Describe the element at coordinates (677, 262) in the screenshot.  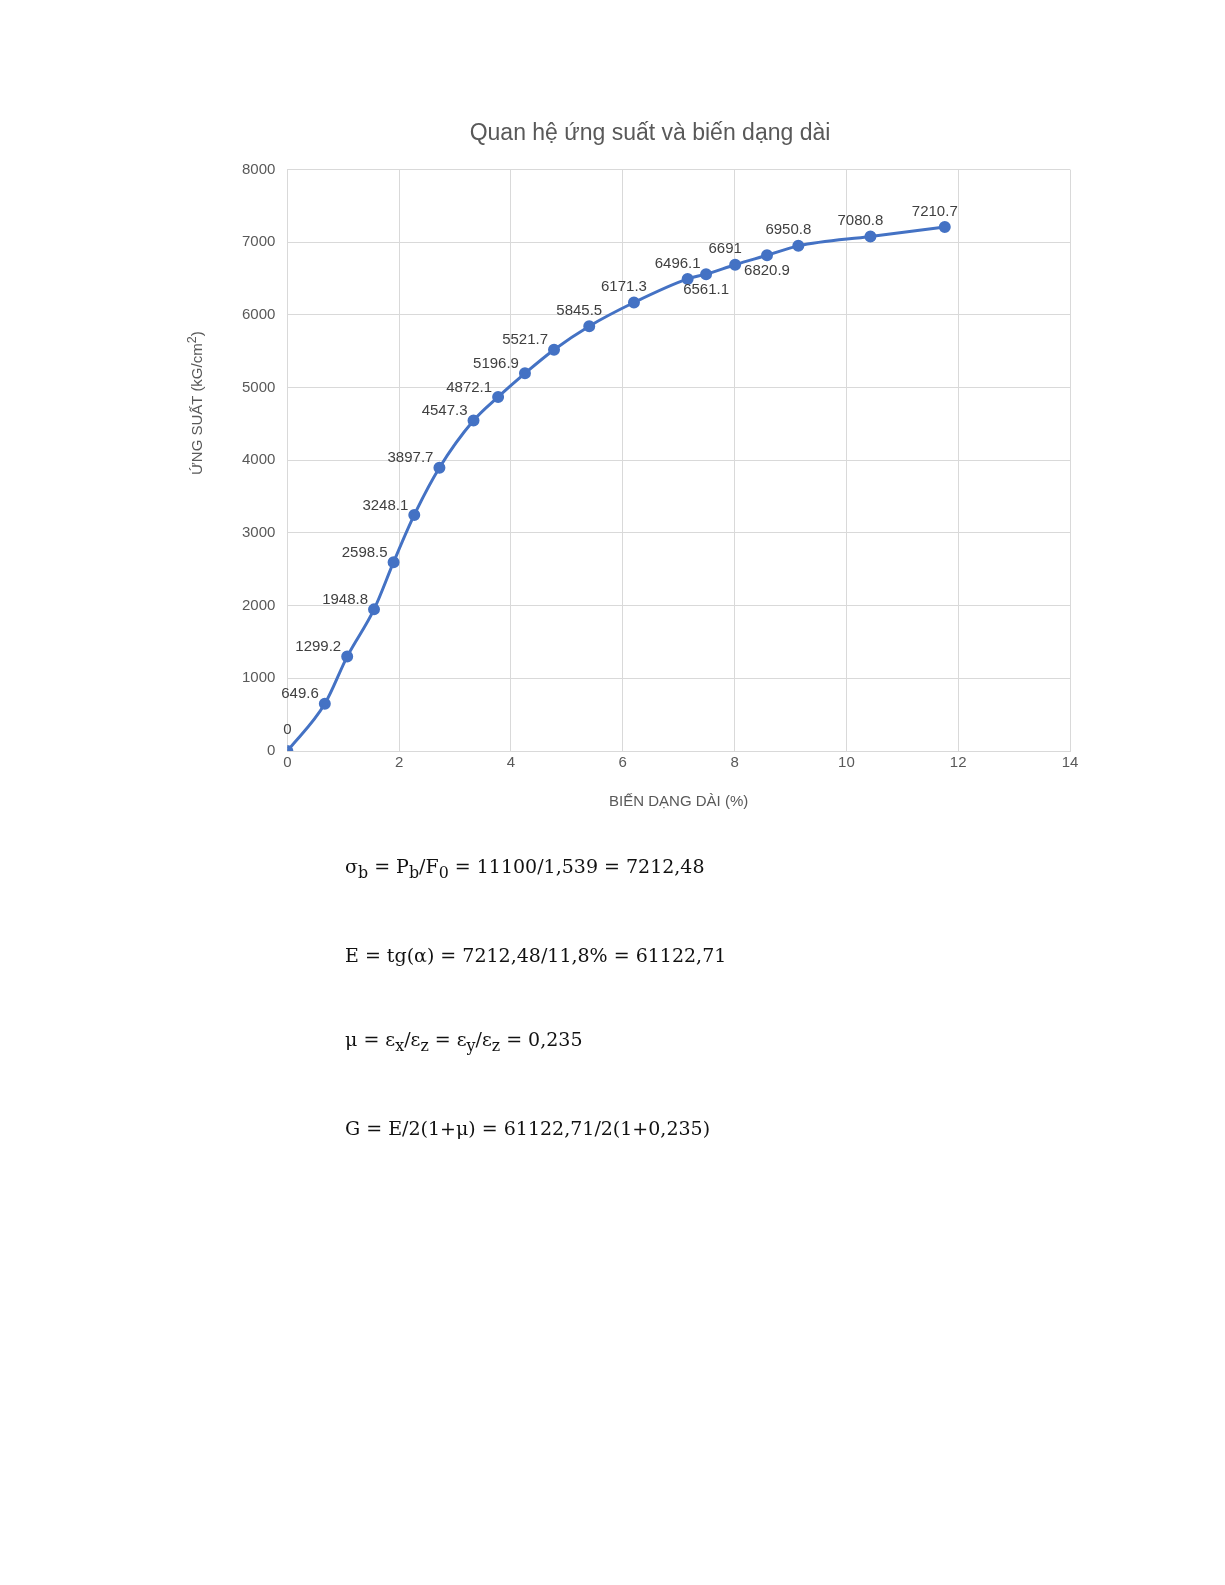
I see `data-label: 6496.1` at that location.